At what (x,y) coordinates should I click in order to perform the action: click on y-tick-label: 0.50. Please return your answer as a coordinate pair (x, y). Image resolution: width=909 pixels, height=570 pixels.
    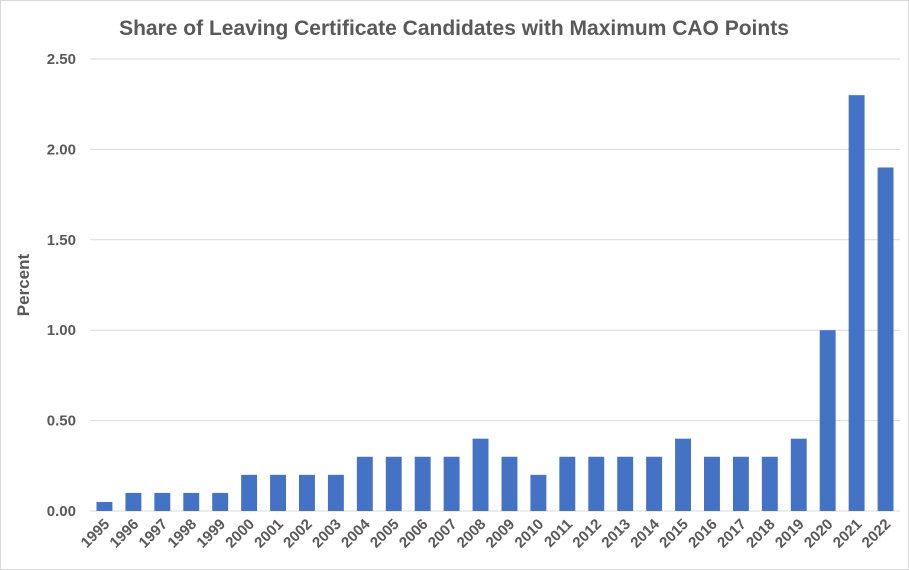
    Looking at the image, I should click on (61, 421).